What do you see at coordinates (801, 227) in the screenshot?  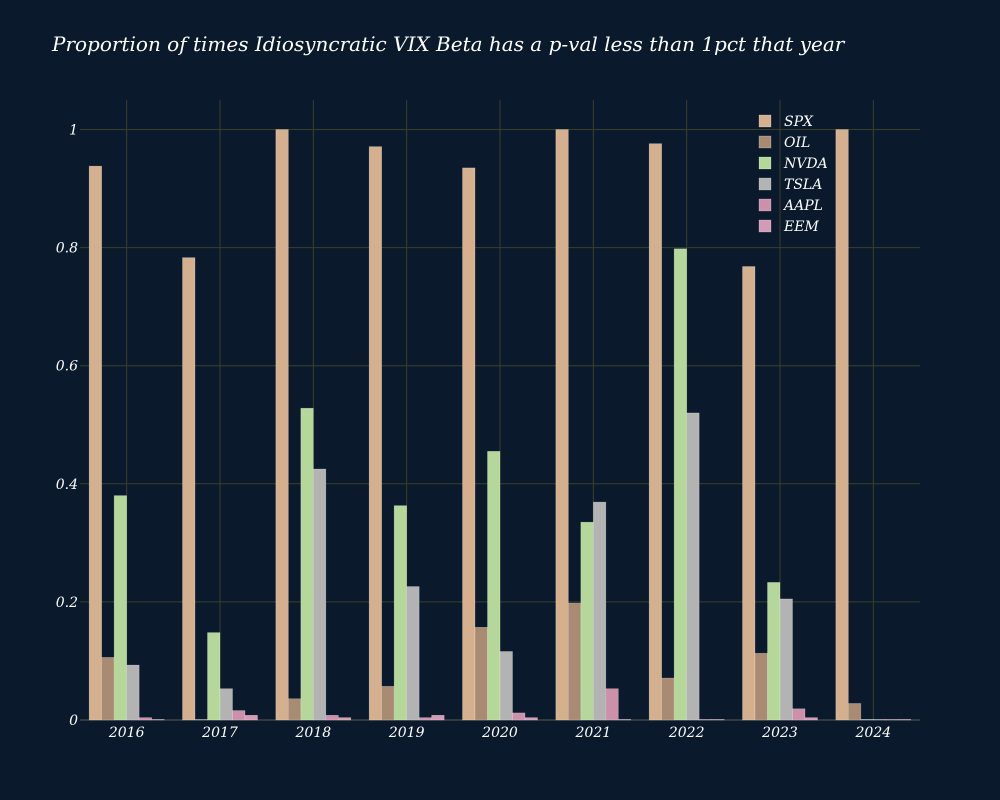 I see `legend-label: EEM` at bounding box center [801, 227].